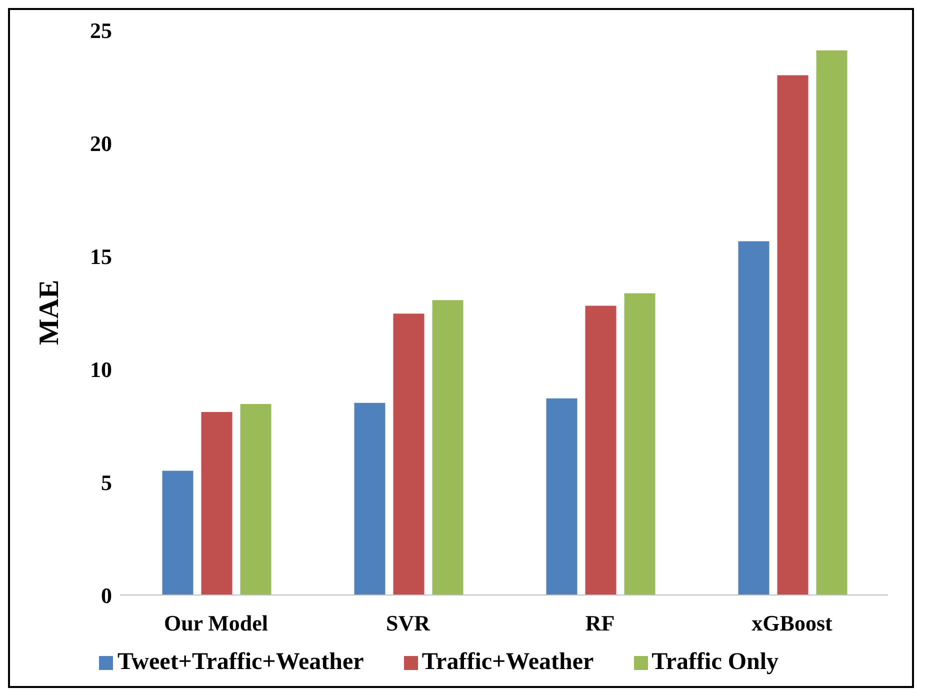 The image size is (928, 698). I want to click on legend-label: Tweet+Traffic+Weather, so click(240, 662).